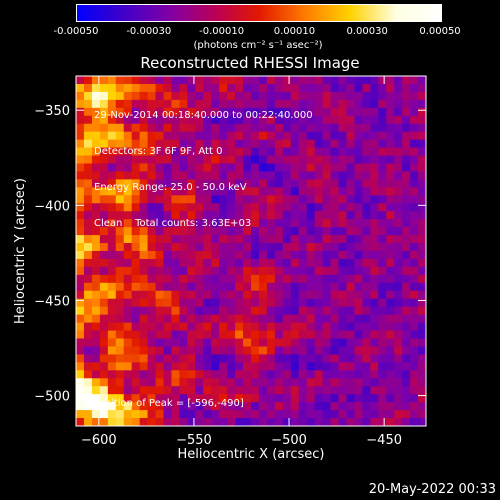 Image resolution: width=500 pixels, height=500 pixels. Describe the element at coordinates (52, 301) in the screenshot. I see `y-tick-label: −450` at that location.